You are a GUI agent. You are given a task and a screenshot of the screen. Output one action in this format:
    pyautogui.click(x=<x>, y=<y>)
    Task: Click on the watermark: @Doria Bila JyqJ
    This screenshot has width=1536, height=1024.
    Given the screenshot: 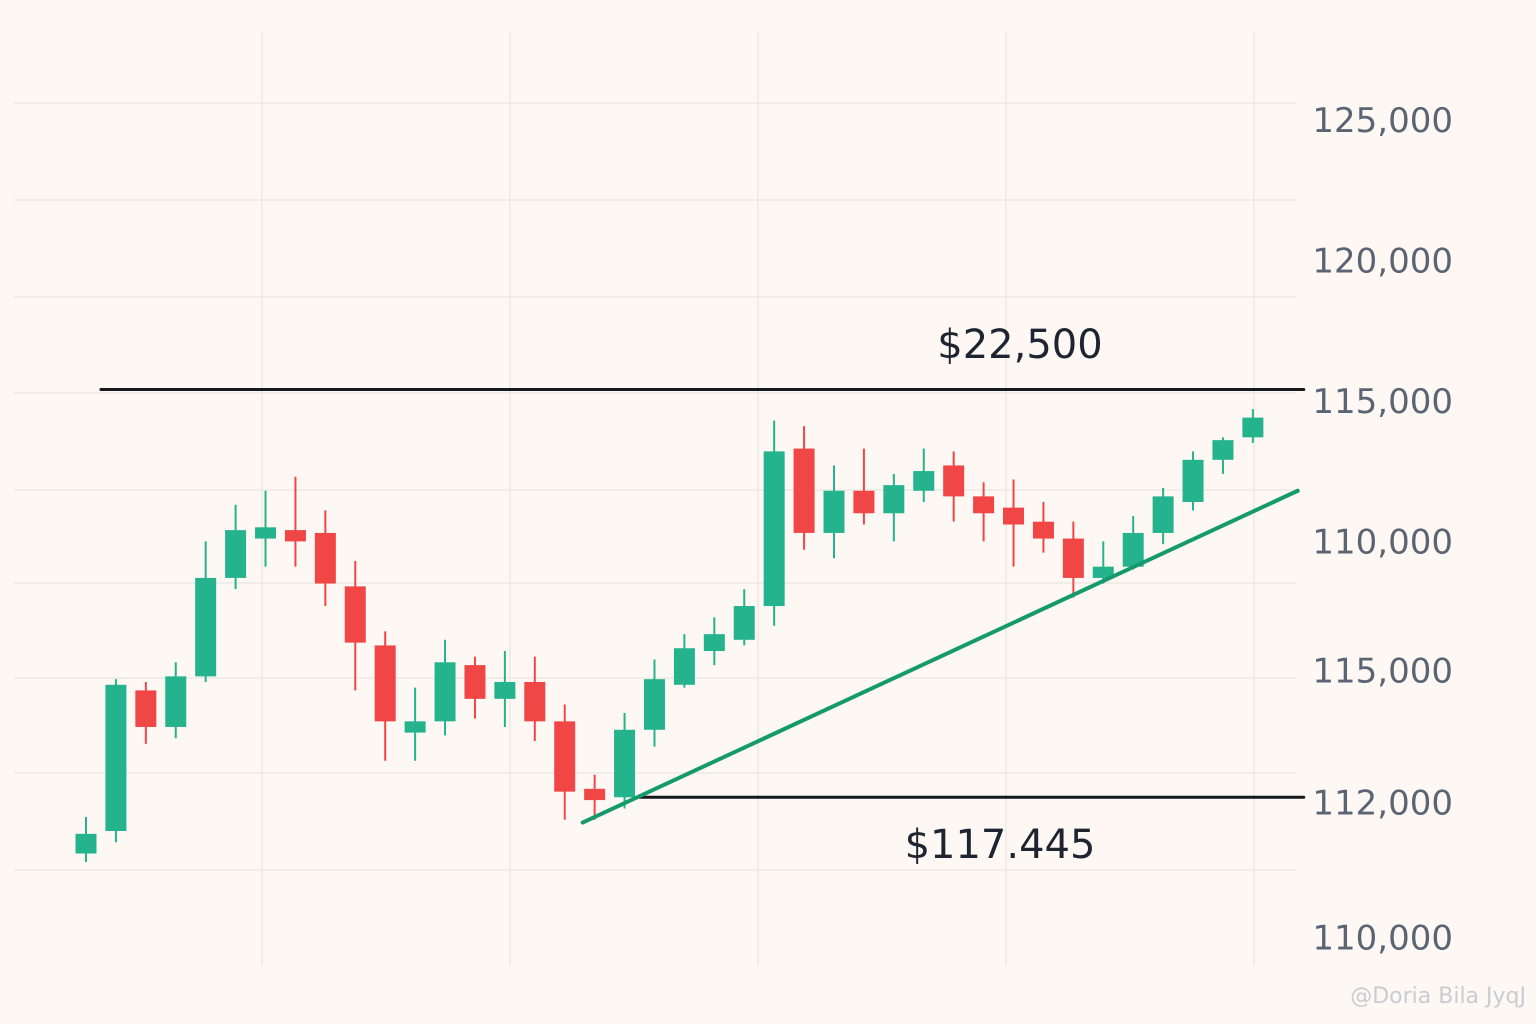 What is the action you would take?
    pyautogui.click(x=1438, y=996)
    